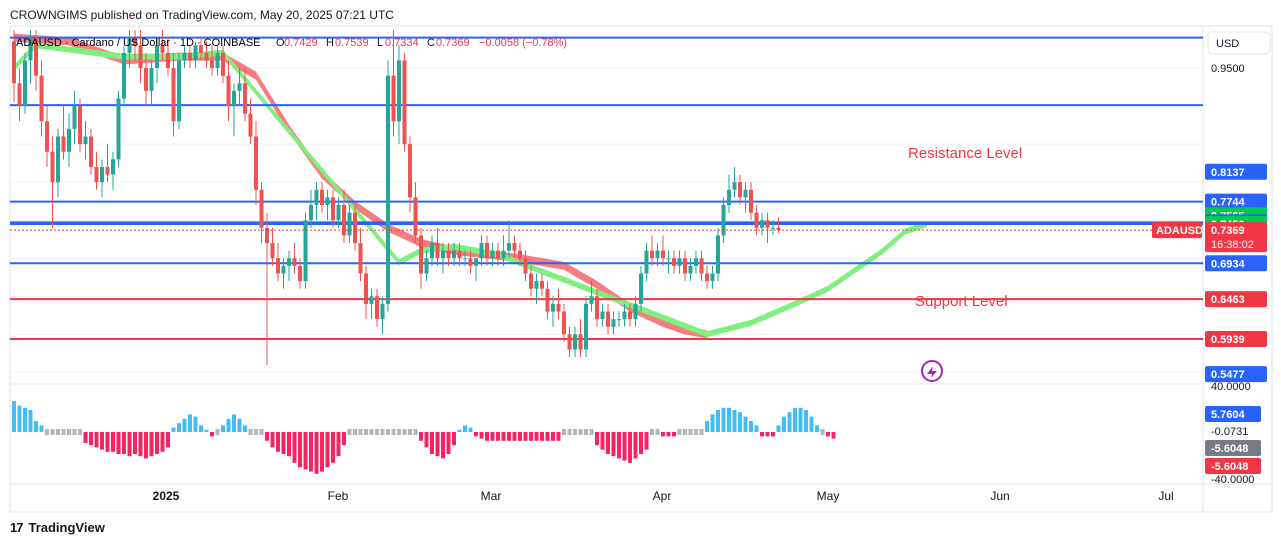  I want to click on legend-high-value: 0.7539, so click(352, 43).